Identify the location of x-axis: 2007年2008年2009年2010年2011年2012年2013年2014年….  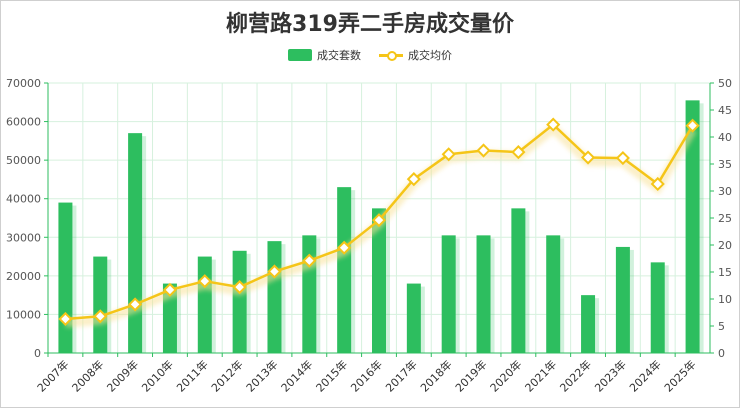
(372, 373).